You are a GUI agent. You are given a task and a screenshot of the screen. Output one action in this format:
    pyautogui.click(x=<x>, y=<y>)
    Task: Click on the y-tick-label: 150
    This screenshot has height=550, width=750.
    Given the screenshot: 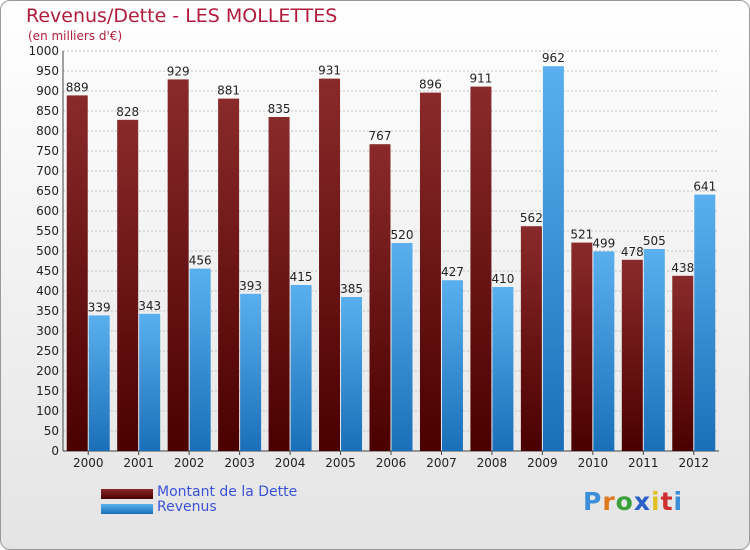 What is the action you would take?
    pyautogui.click(x=47, y=391)
    